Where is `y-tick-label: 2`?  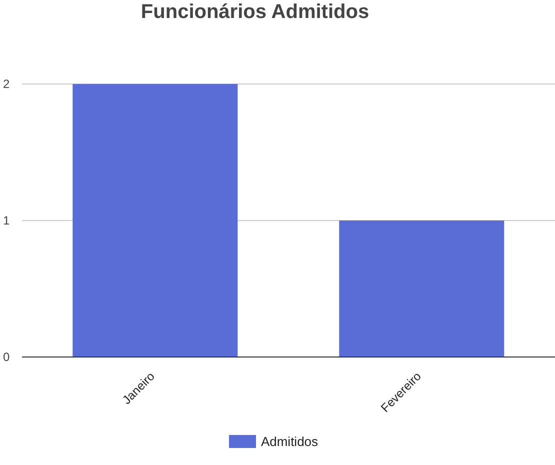 y-tick-label: 2 is located at coordinates (6, 84).